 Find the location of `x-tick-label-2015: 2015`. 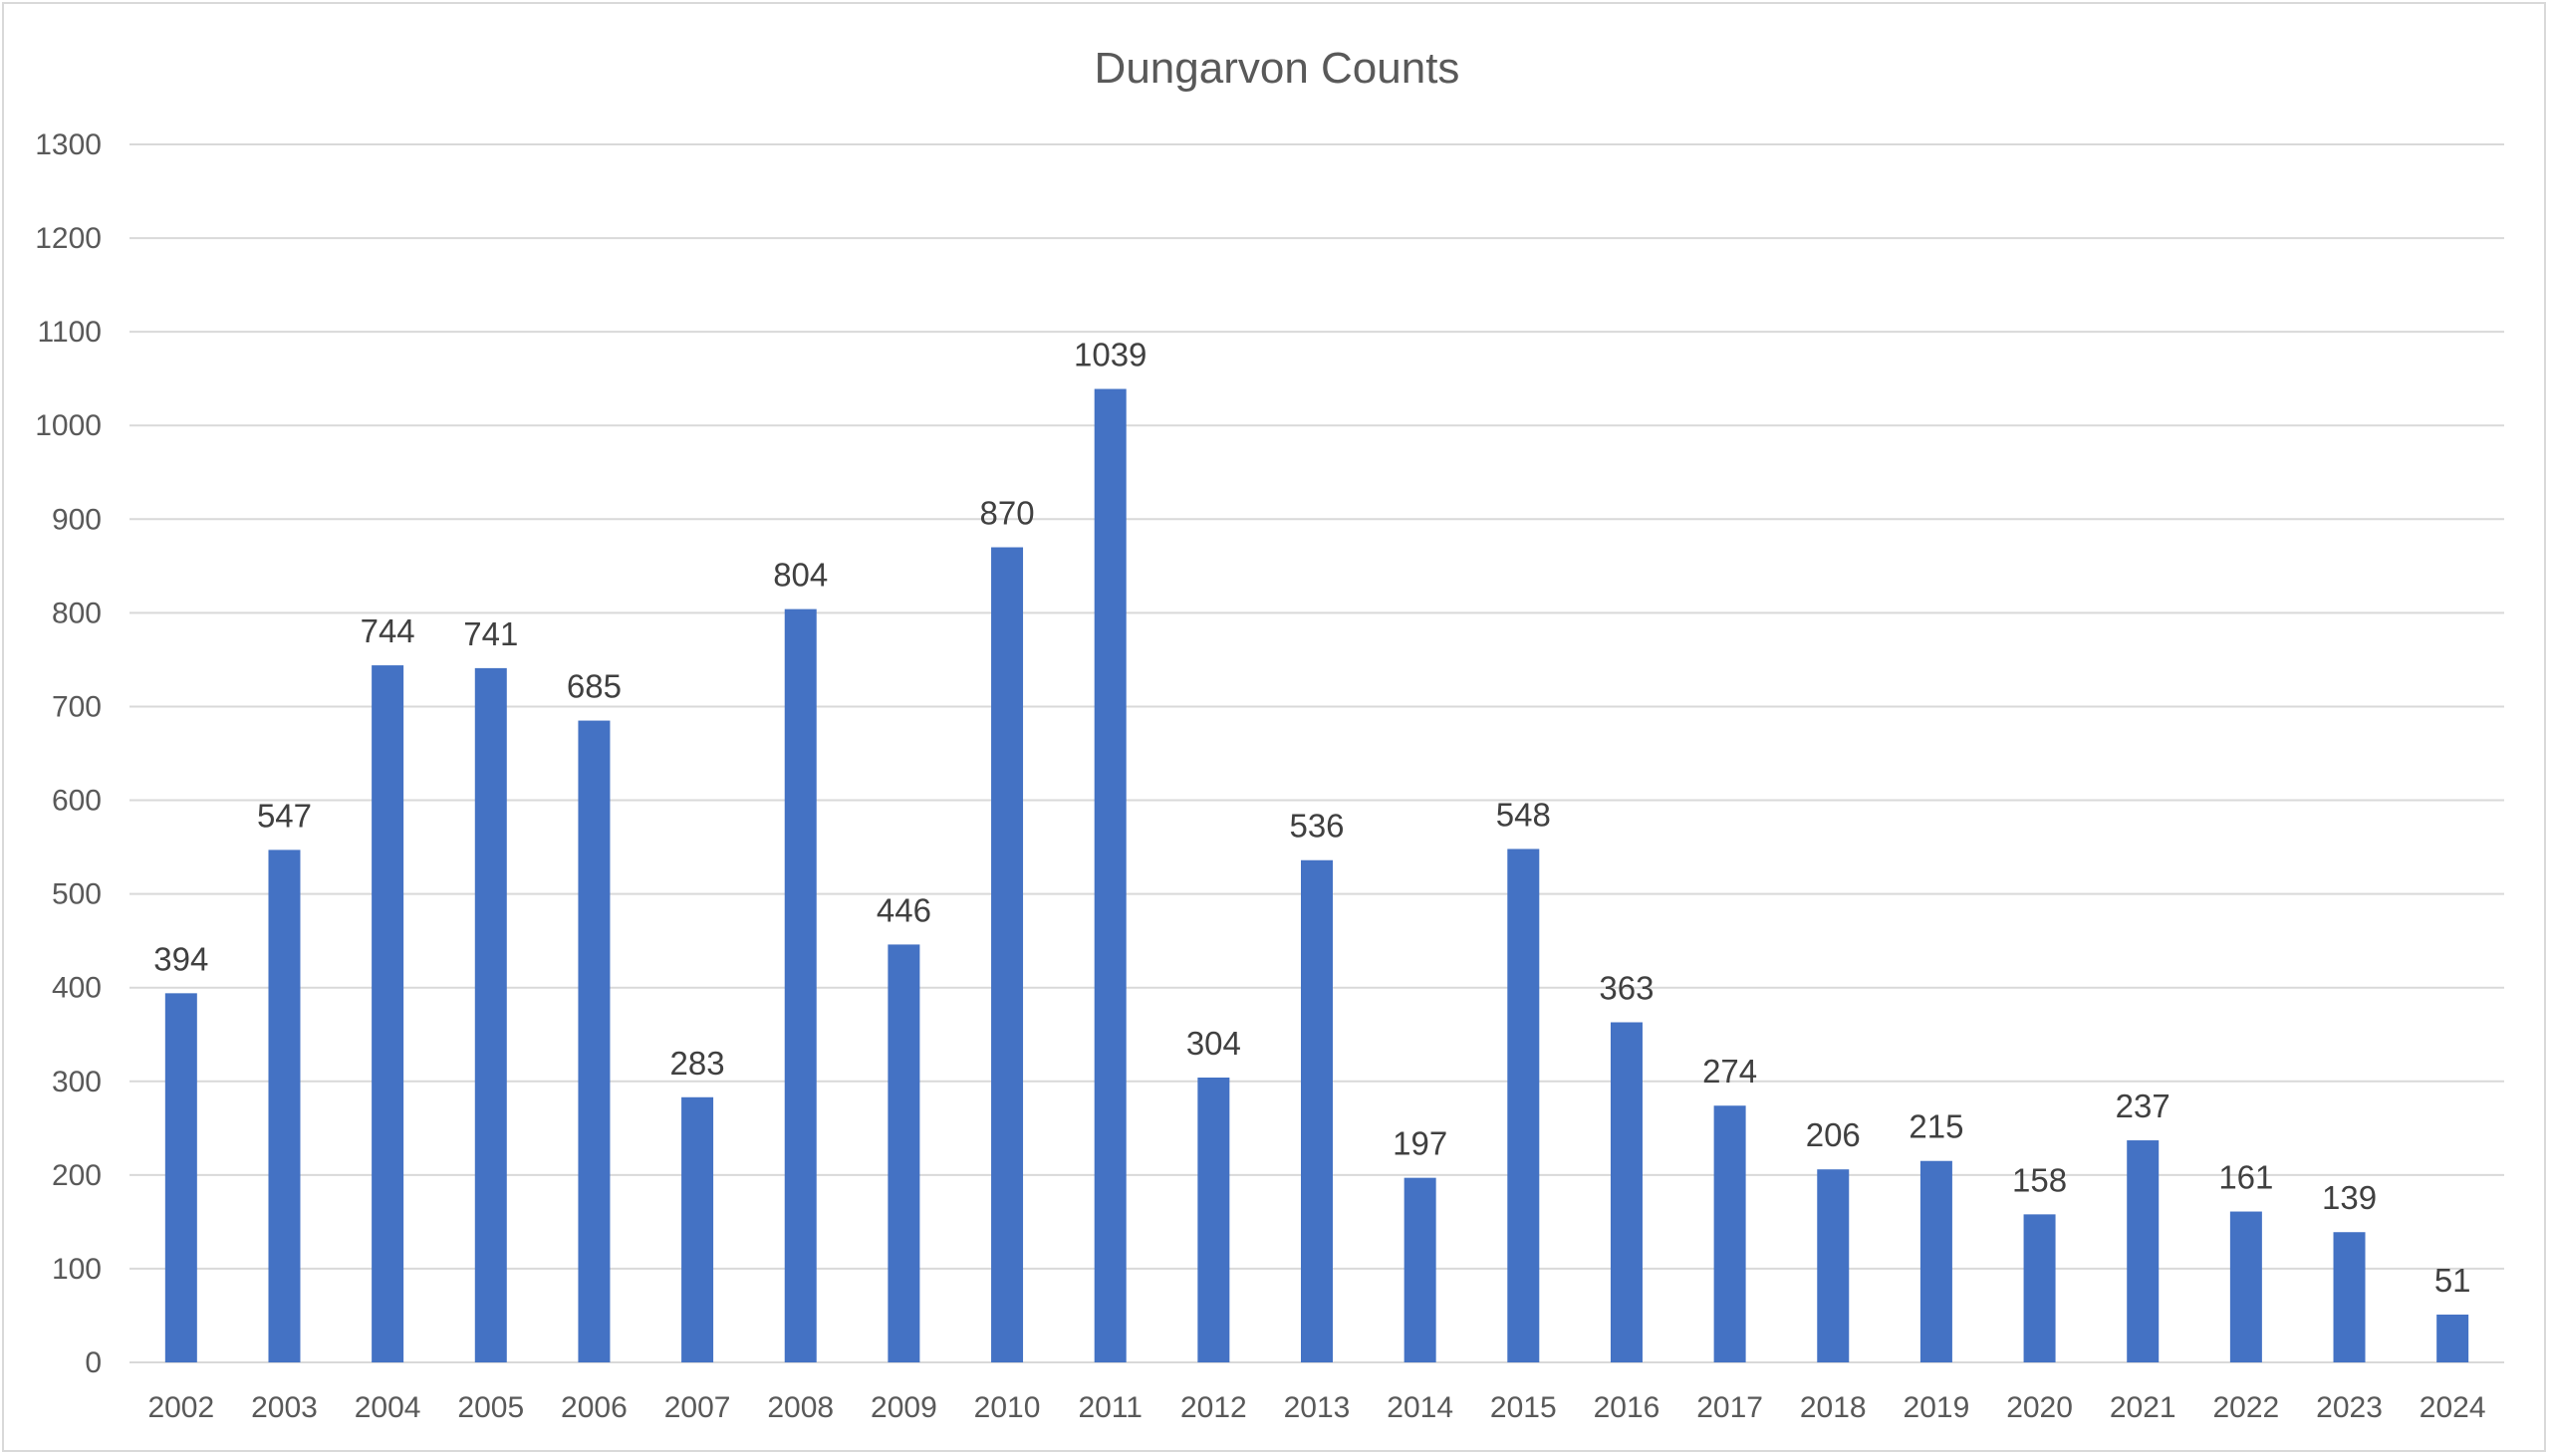

x-tick-label-2015: 2015 is located at coordinates (1523, 1407).